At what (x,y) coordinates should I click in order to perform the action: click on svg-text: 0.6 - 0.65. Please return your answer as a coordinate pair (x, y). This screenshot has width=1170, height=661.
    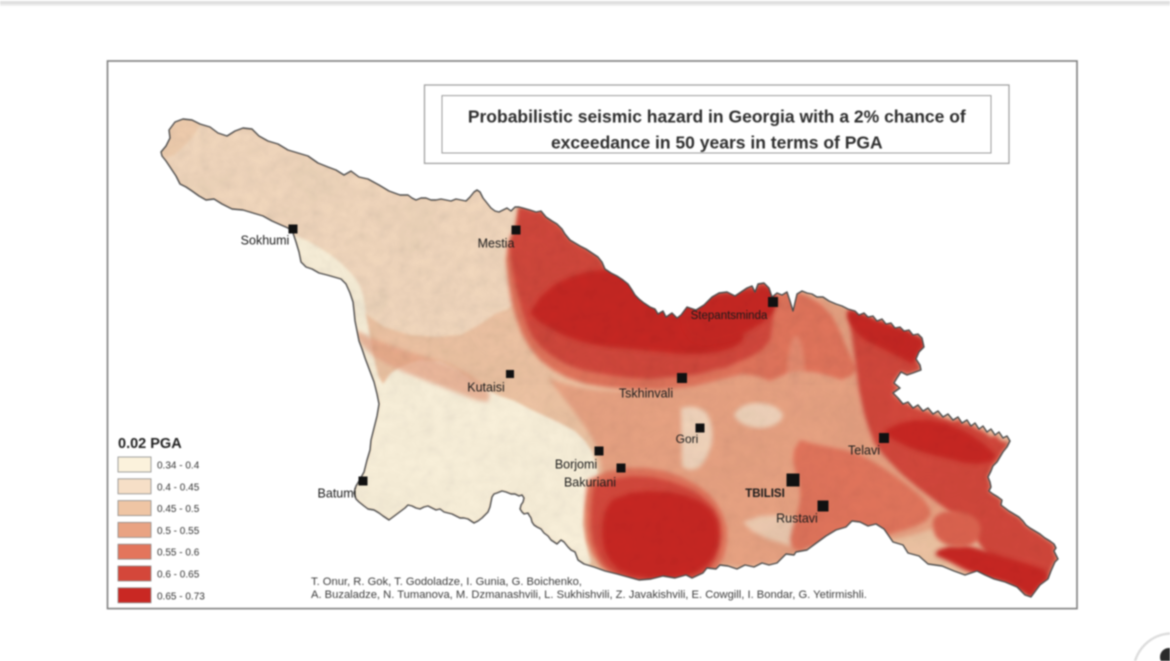
    Looking at the image, I should click on (178, 575).